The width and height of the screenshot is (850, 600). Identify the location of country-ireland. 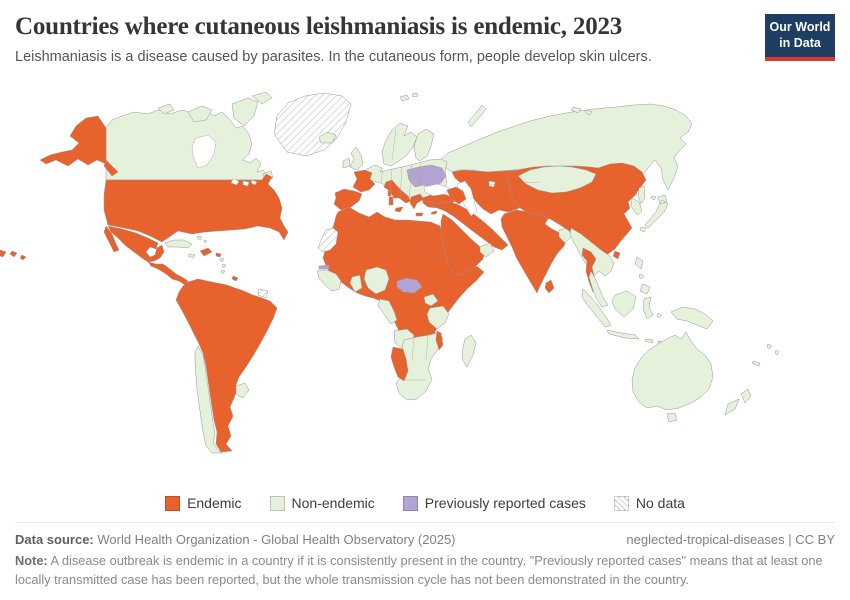
(346, 163).